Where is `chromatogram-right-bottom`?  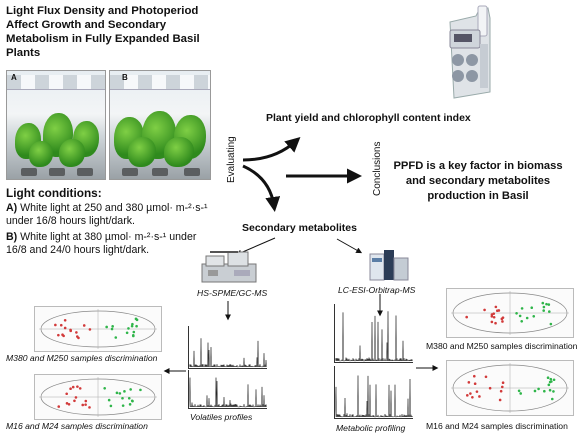
chromatogram-right-bottom is located at coordinates (373, 392).